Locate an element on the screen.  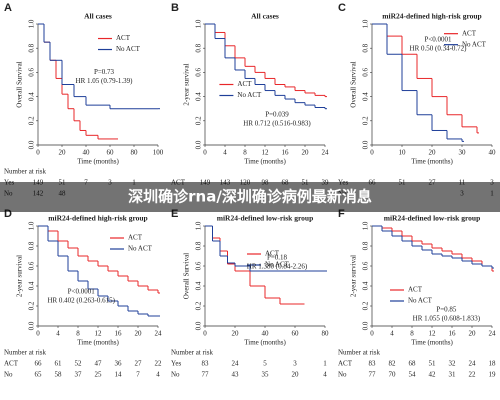
x-tick-label: 40 is located at coordinates (493, 153).